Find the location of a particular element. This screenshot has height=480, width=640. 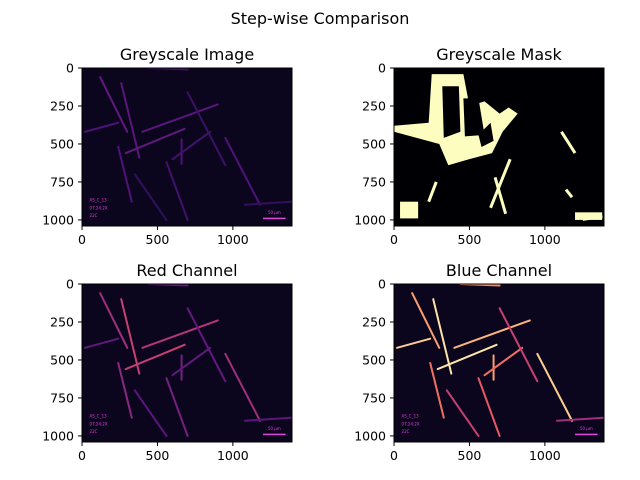

image-content is located at coordinates (498, 147).